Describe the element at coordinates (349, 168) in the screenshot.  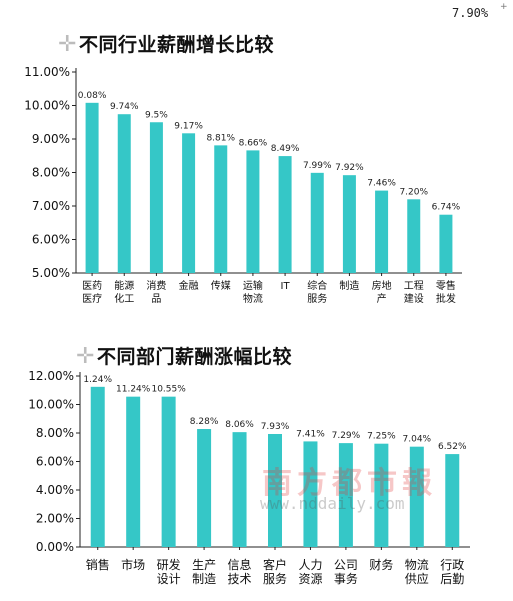
I see `data-label: 7.92%` at that location.